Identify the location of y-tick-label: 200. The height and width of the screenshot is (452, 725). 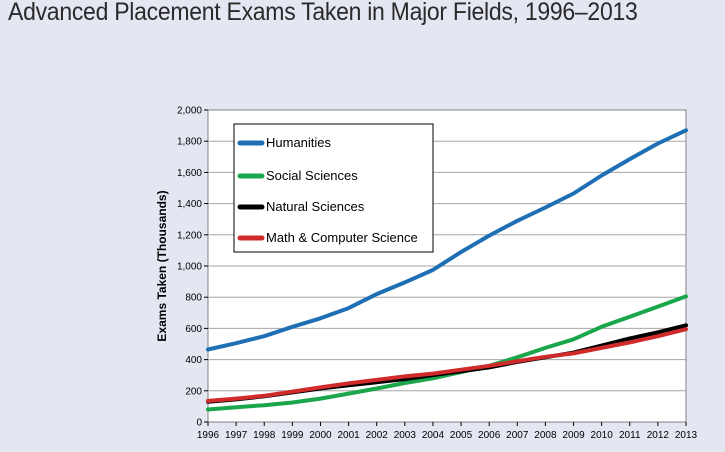
(193, 391).